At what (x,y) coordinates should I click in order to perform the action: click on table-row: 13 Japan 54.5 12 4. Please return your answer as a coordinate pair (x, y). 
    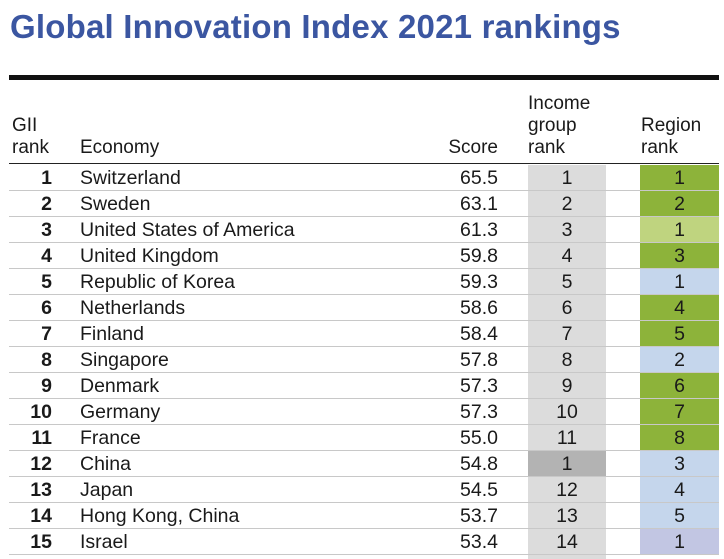
    Looking at the image, I should click on (362, 490).